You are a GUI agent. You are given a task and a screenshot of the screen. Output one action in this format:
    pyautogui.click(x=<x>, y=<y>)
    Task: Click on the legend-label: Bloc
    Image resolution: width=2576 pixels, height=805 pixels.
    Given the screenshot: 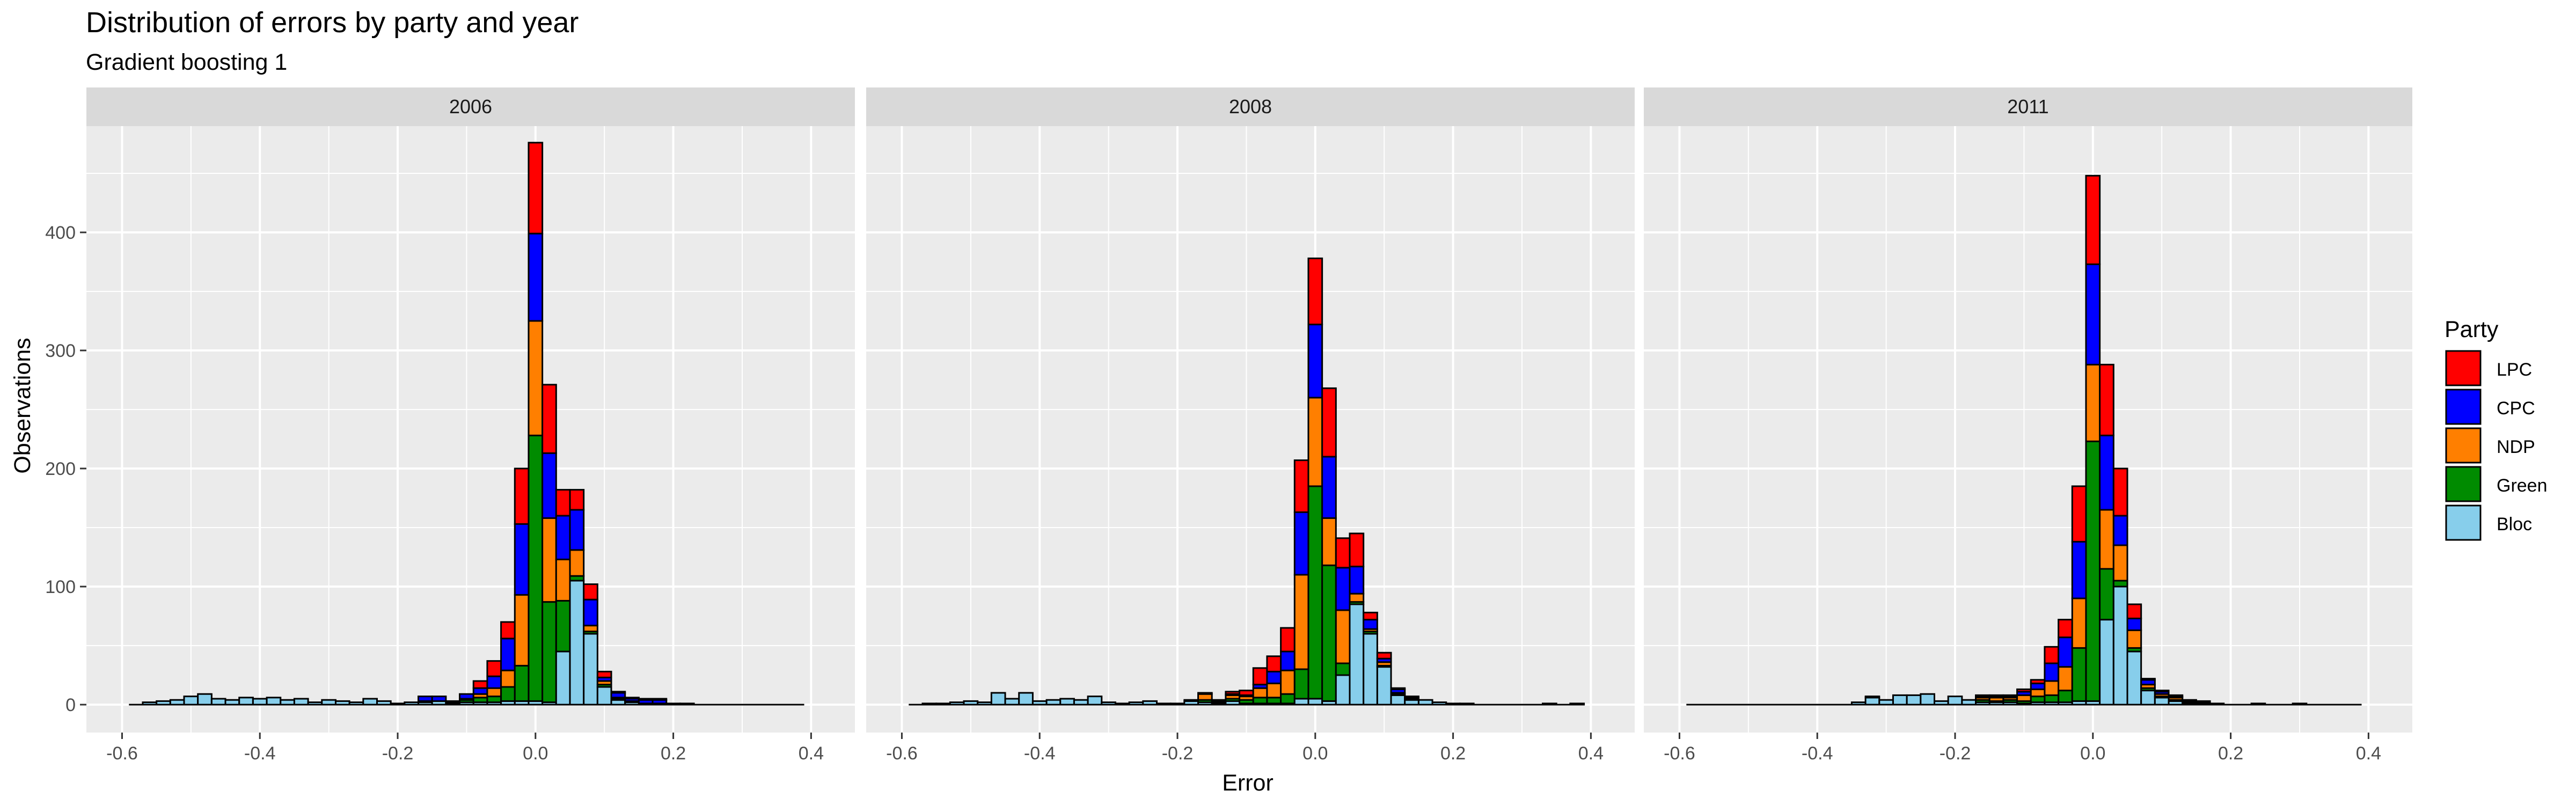 What is the action you would take?
    pyautogui.click(x=2514, y=524)
    